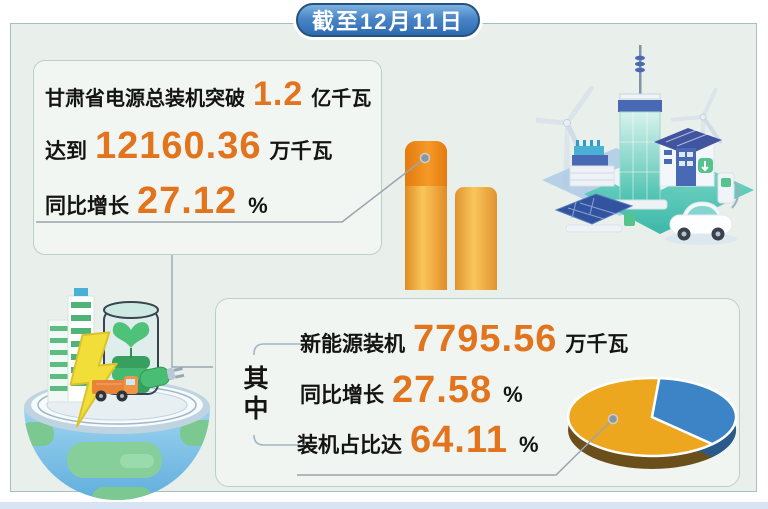 This screenshot has height=509, width=768. I want to click on summary-line1-prefix: 甘肃省电源总装机突破, so click(145, 99).